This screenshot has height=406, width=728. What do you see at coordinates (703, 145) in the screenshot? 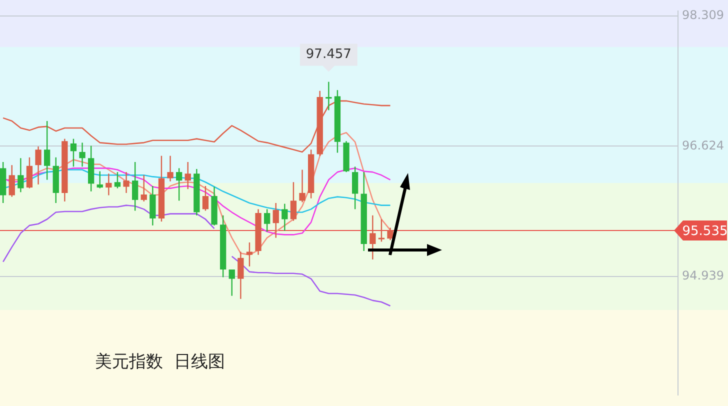
I see `y-tick-label: 96.624` at bounding box center [703, 145].